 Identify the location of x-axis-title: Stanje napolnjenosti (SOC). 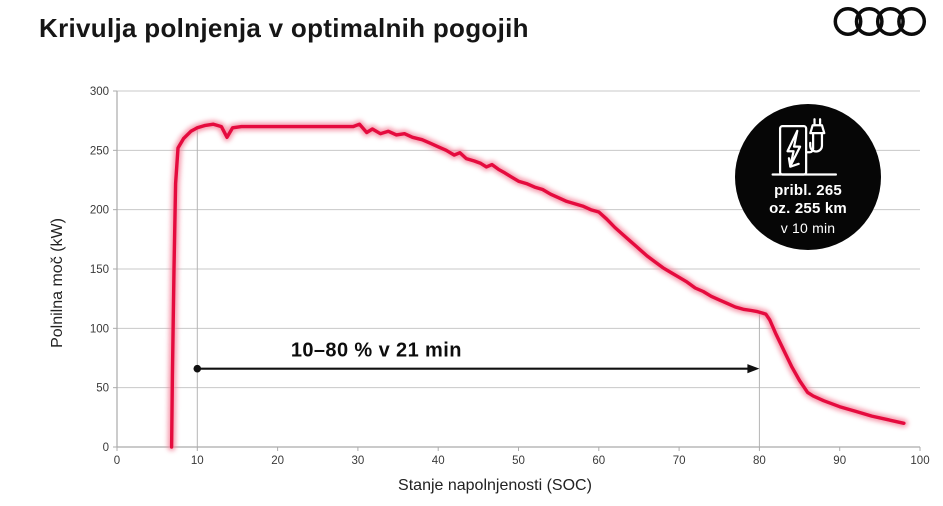
(495, 485).